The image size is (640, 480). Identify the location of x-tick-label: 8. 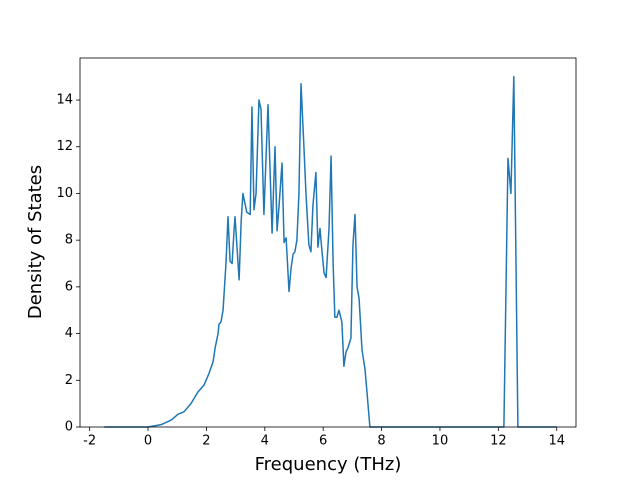
(381, 441).